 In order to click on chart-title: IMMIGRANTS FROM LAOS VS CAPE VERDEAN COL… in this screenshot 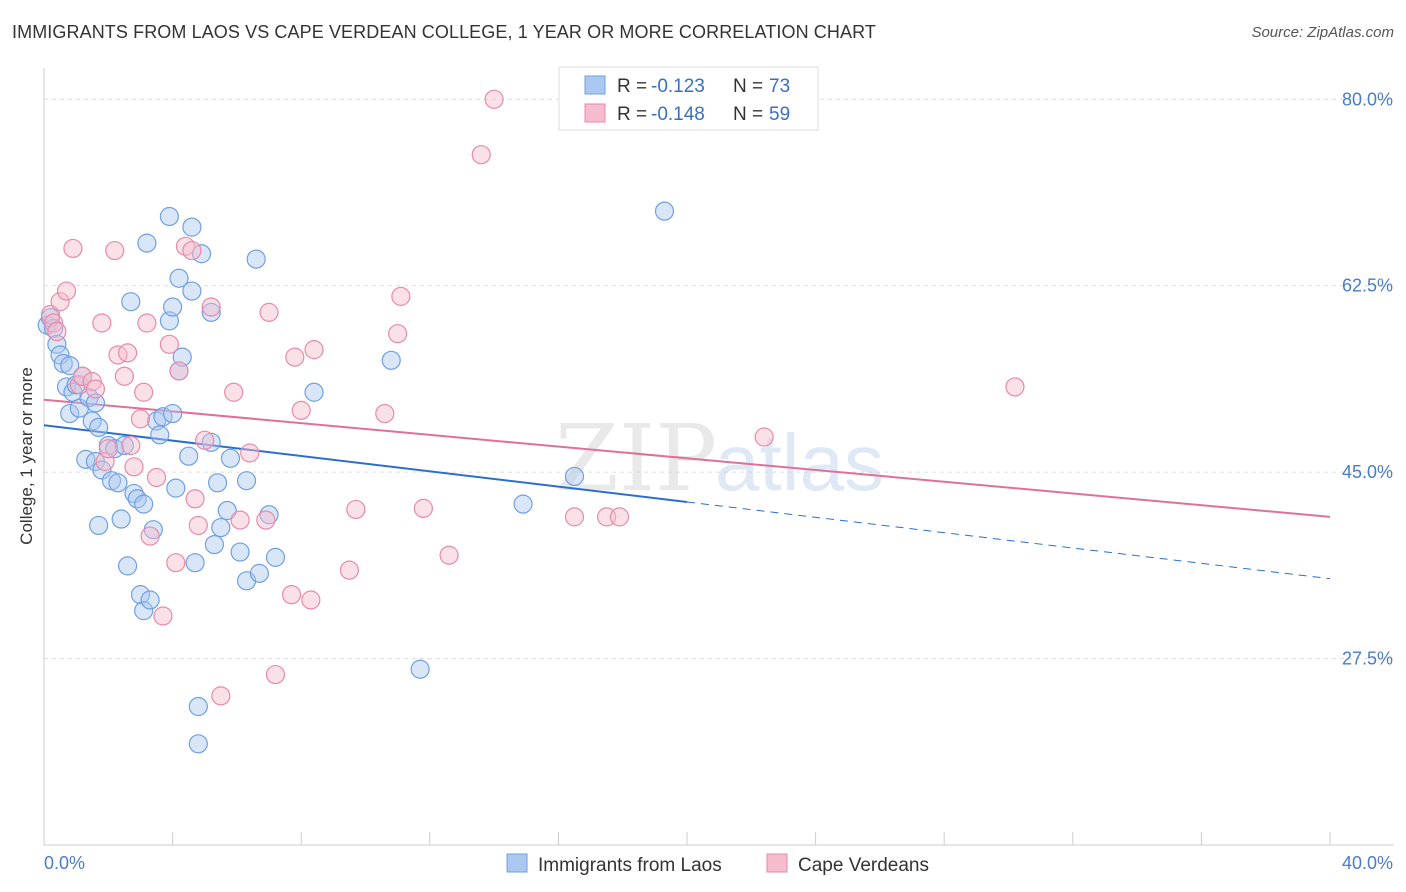, I will do `click(444, 32)`.